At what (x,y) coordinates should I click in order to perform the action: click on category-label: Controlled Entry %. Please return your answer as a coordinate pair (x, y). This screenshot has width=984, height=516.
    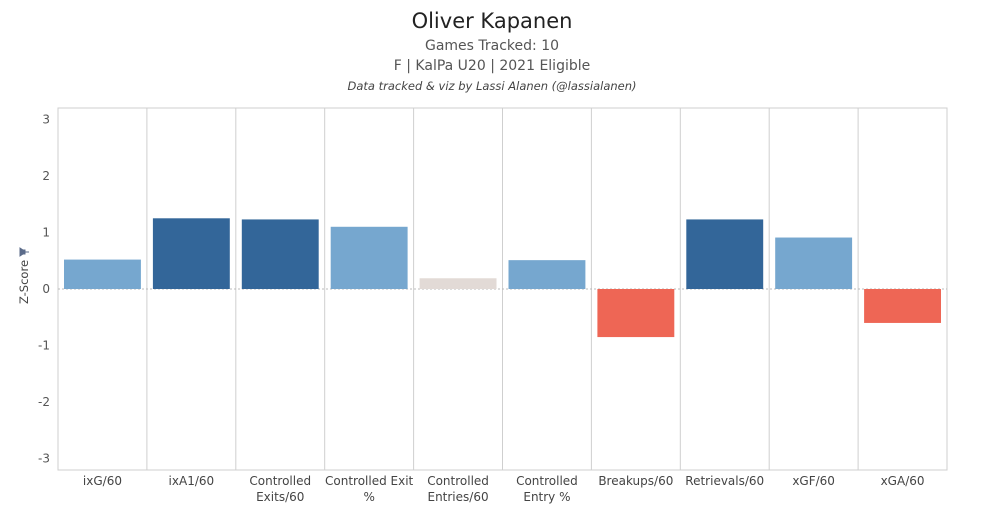
    Looking at the image, I should click on (547, 489).